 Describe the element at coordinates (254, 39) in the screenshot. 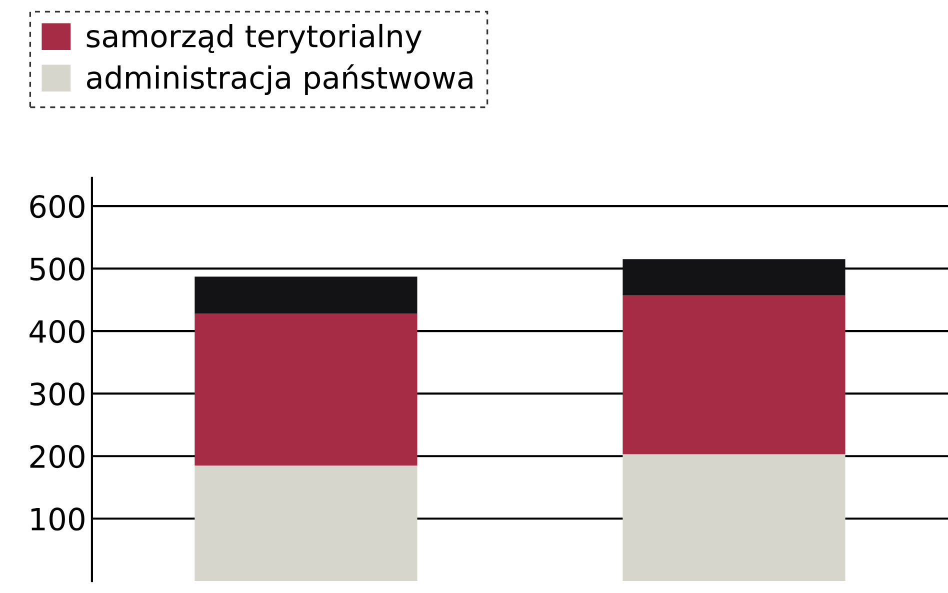

I see `legend-label: samorząd terytorialny` at that location.